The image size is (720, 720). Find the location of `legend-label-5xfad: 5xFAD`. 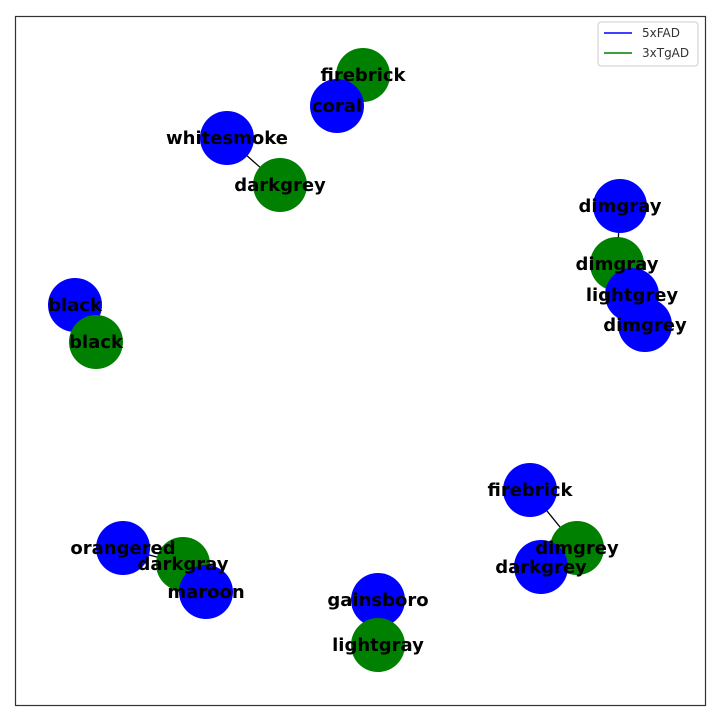

legend-label-5xfad: 5xFAD is located at coordinates (661, 33).